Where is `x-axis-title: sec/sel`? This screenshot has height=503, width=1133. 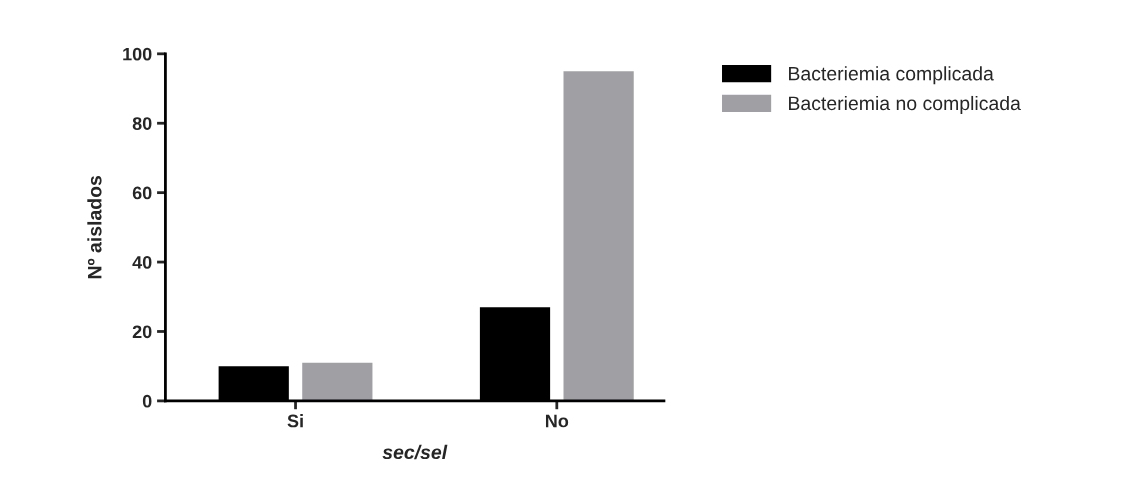
x-axis-title: sec/sel is located at coordinates (415, 452).